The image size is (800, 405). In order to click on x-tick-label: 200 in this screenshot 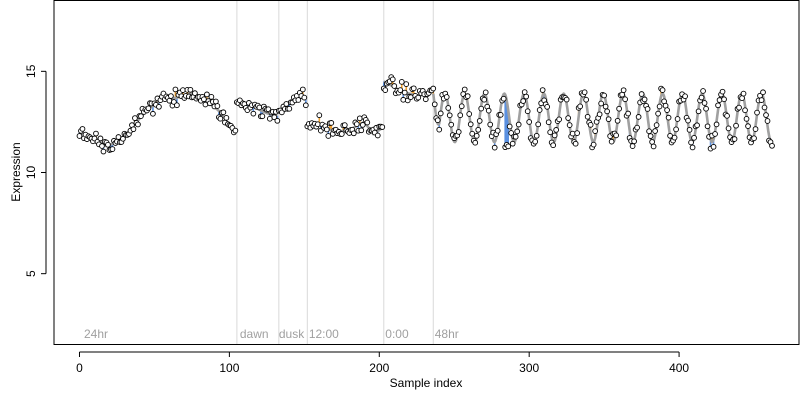, I will do `click(379, 368)`.